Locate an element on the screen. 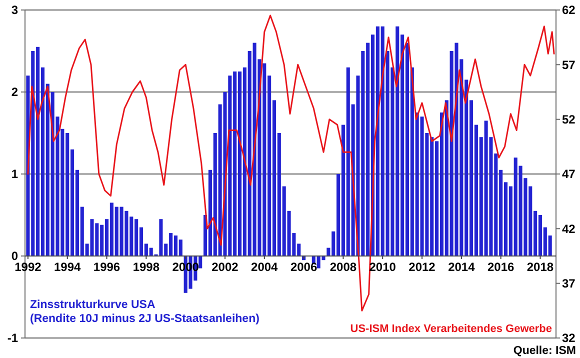  x-tick-label: 2014 is located at coordinates (462, 267).